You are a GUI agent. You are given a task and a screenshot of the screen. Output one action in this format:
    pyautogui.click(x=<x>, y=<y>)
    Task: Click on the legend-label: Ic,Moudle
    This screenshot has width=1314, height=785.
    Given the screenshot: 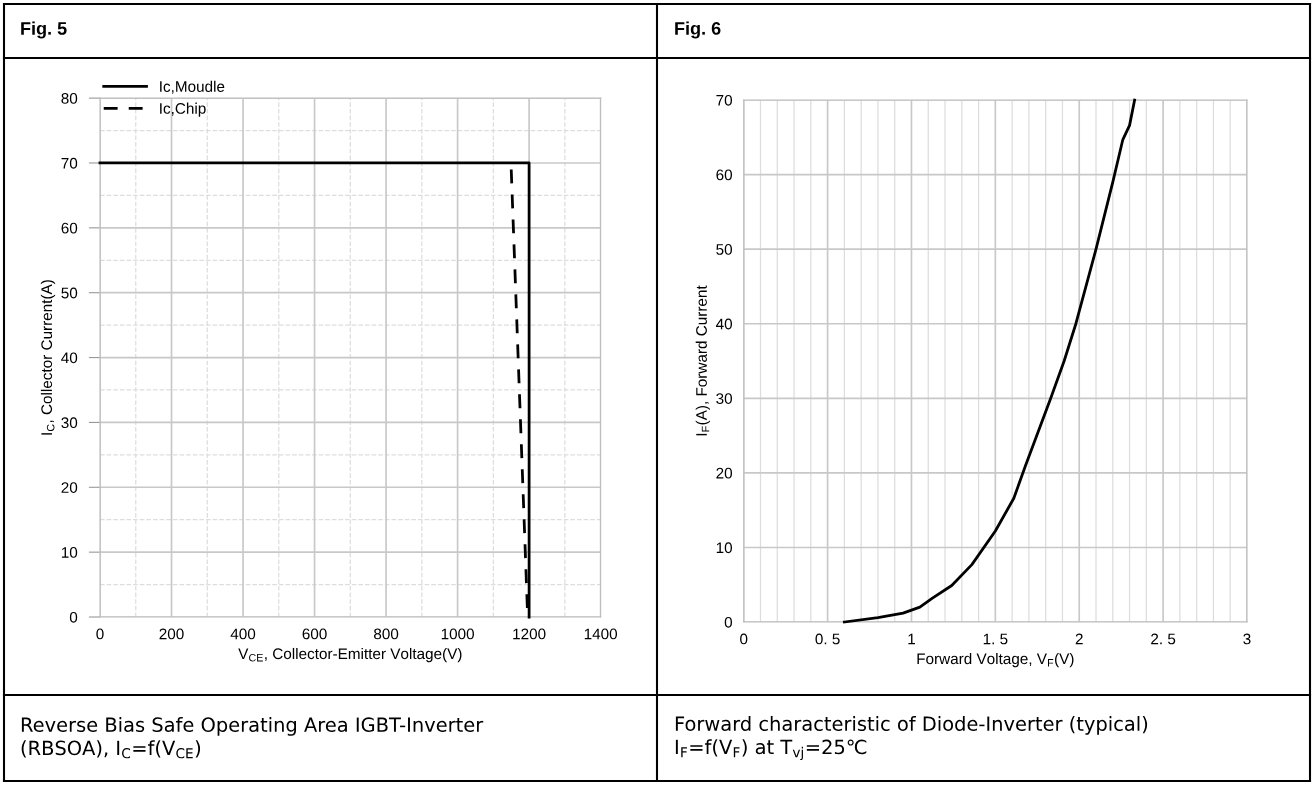 What is the action you would take?
    pyautogui.click(x=192, y=87)
    